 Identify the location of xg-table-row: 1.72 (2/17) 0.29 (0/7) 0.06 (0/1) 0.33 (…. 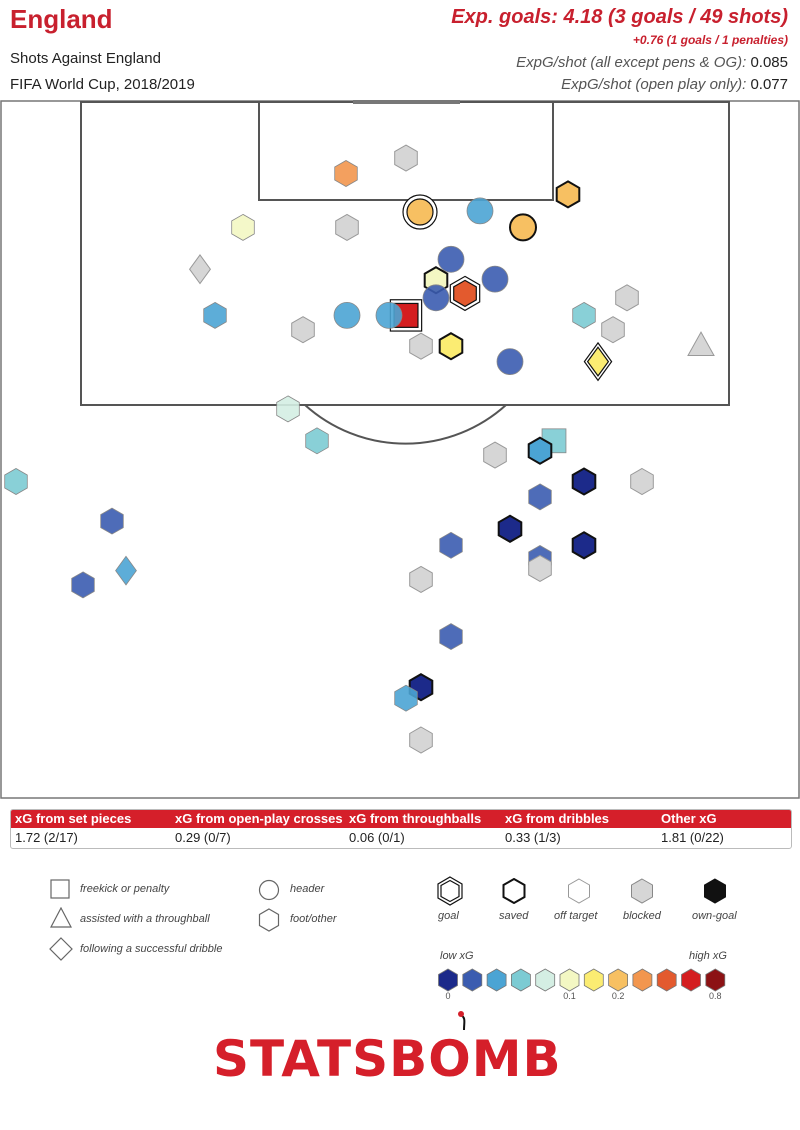
(401, 838).